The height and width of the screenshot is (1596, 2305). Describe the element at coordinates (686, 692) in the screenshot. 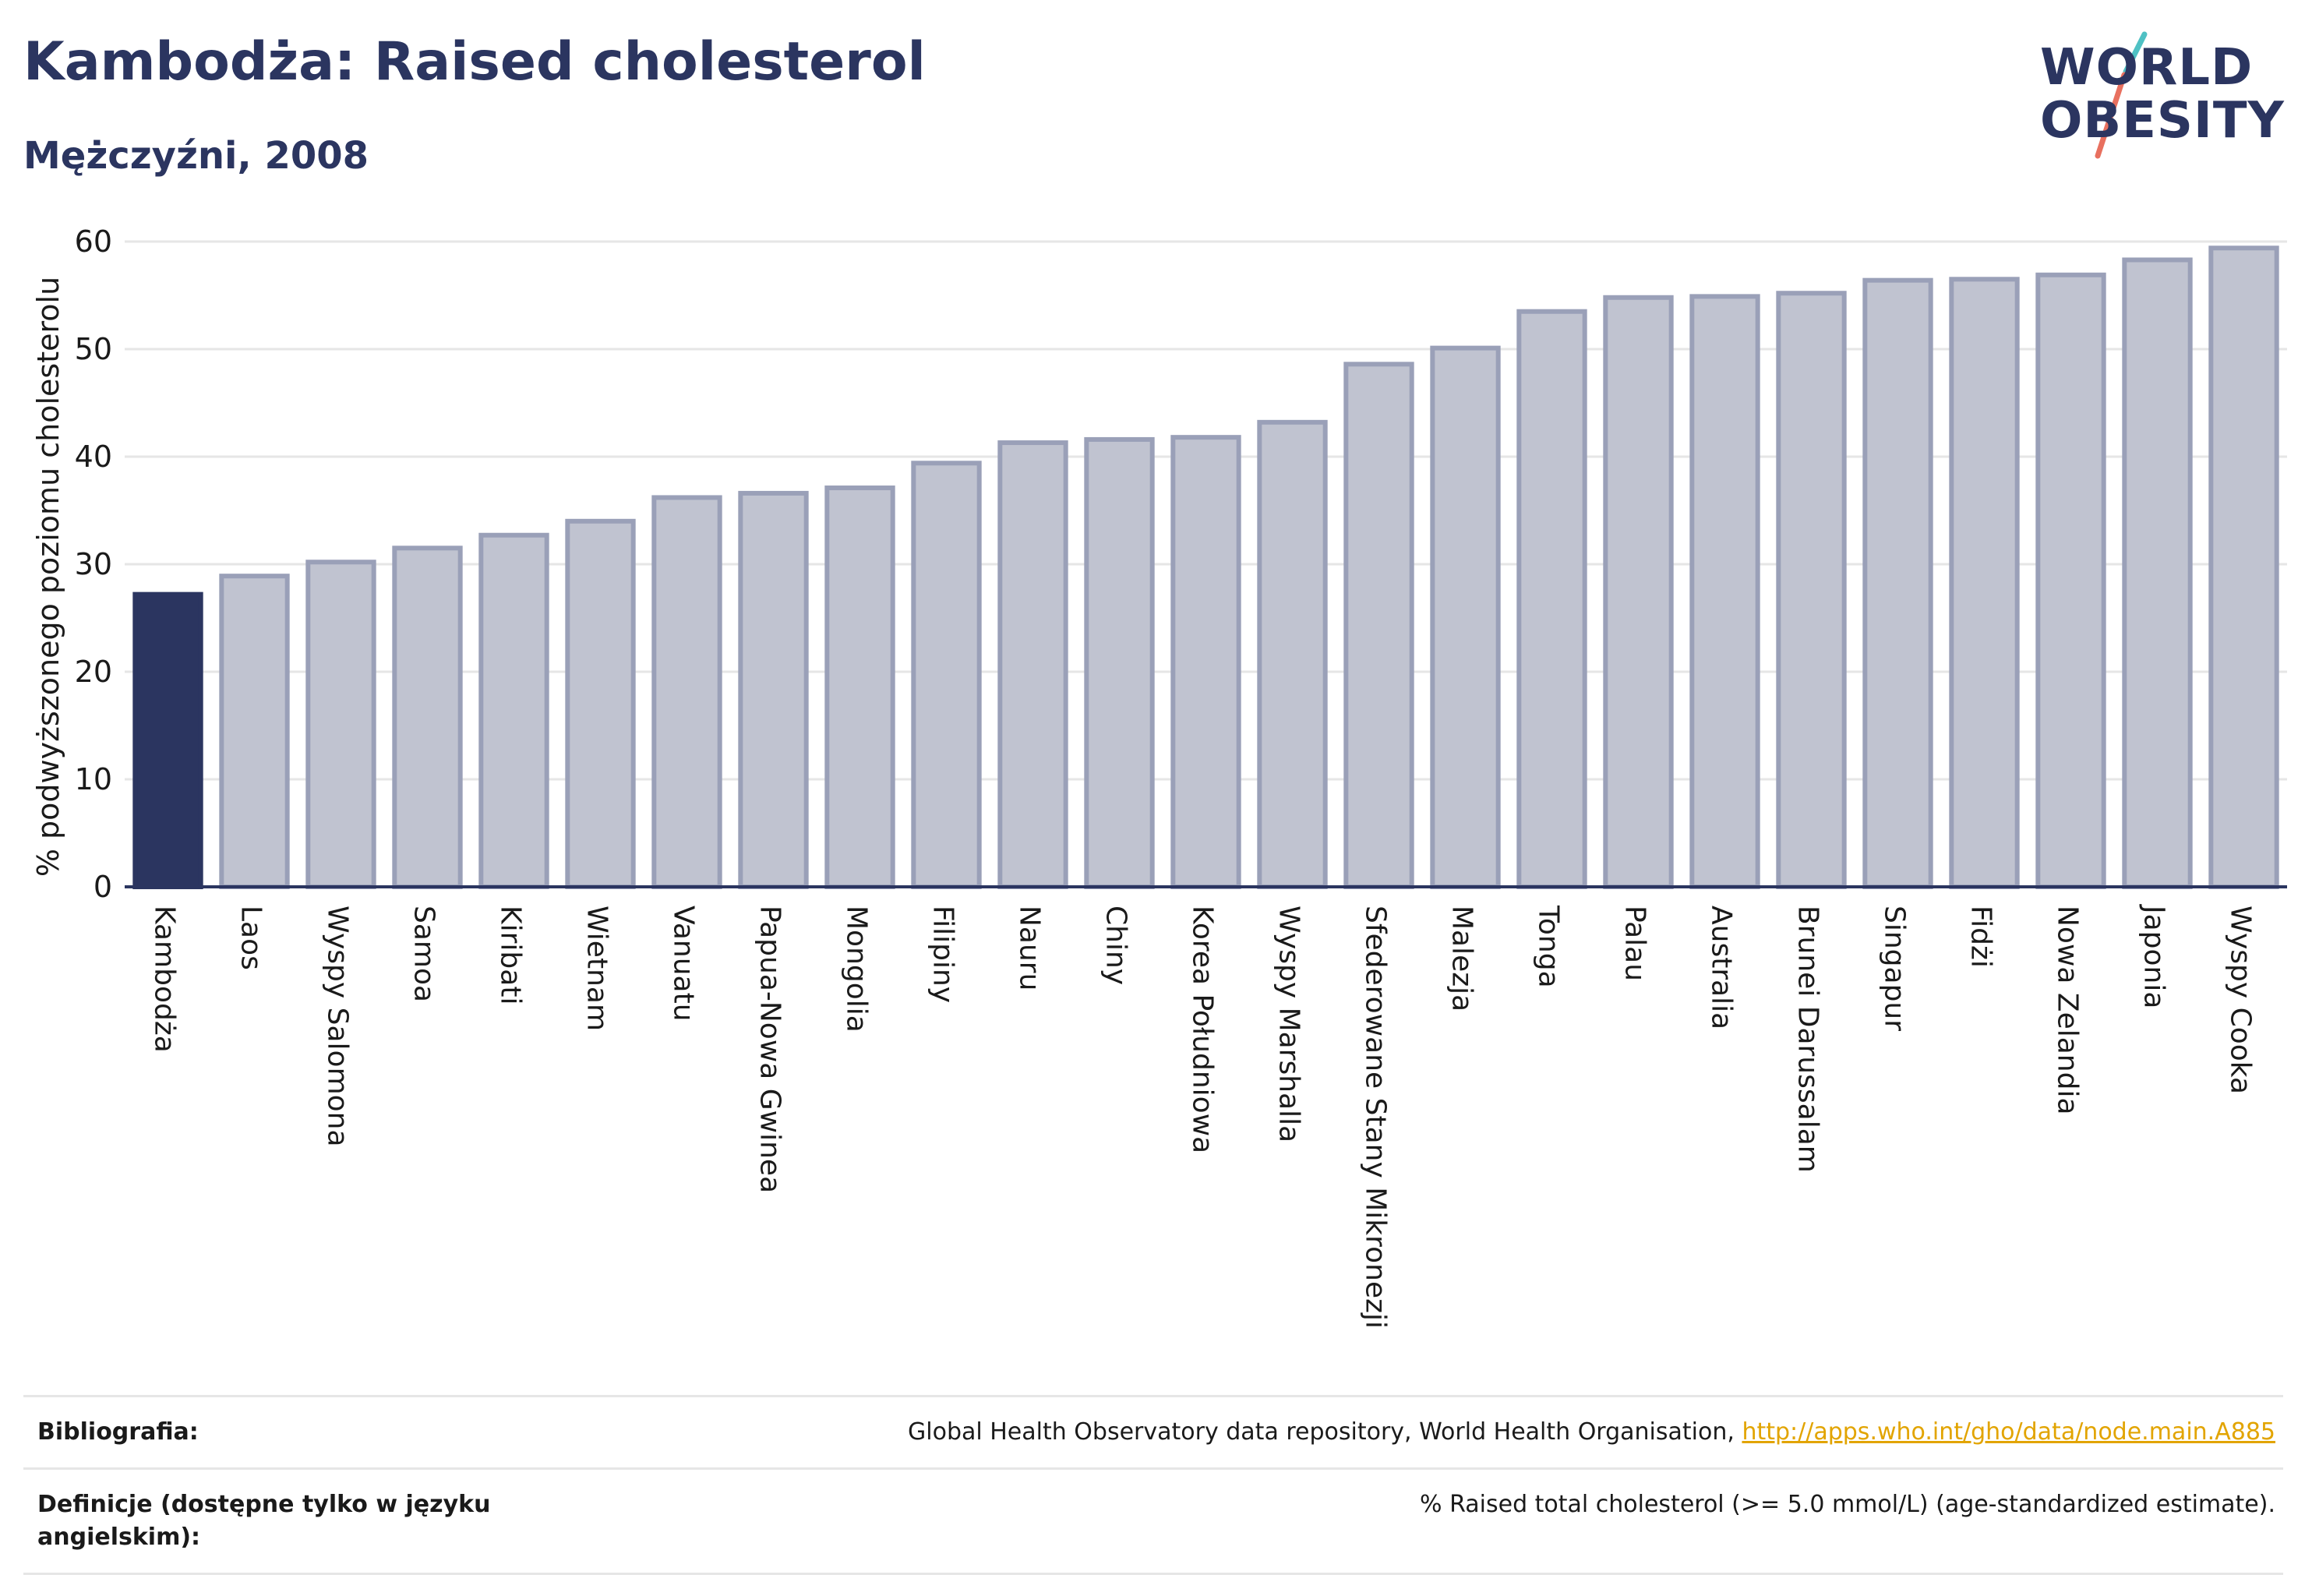

I see `bar-vanuatu` at that location.